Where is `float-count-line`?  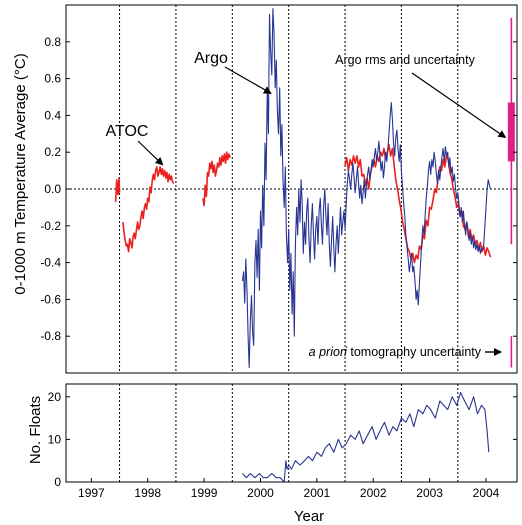
float-count-line is located at coordinates (366, 437).